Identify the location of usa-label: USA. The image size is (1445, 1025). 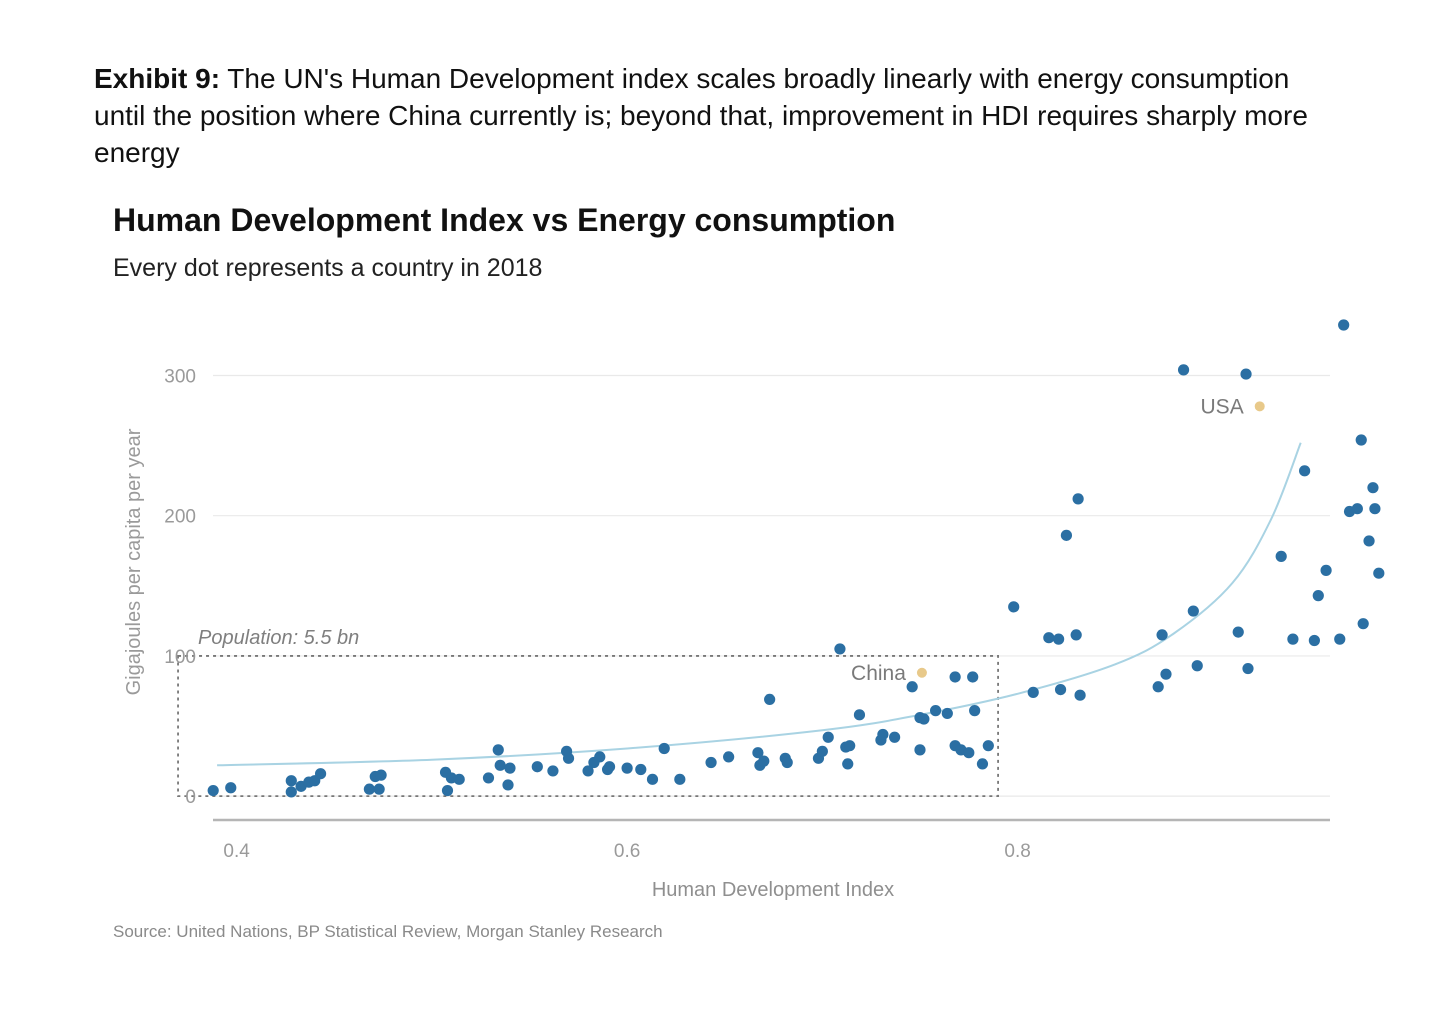
(1222, 406).